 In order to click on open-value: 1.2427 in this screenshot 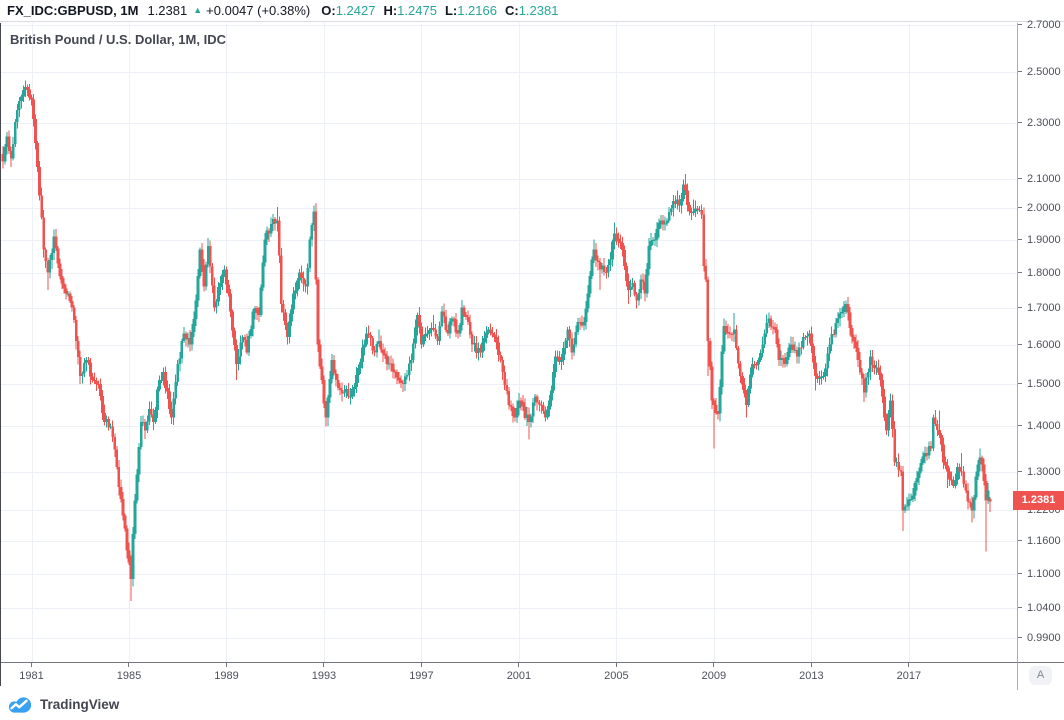, I will do `click(355, 10)`.